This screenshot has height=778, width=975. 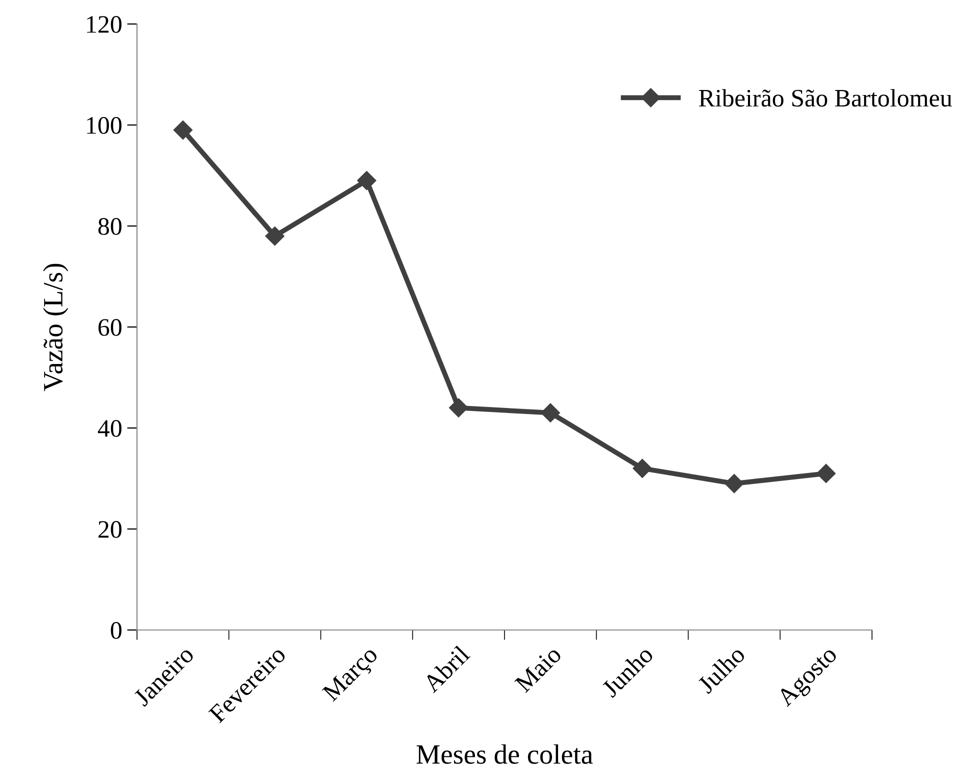 What do you see at coordinates (104, 24) in the screenshot?
I see `y-tick-label: 120` at bounding box center [104, 24].